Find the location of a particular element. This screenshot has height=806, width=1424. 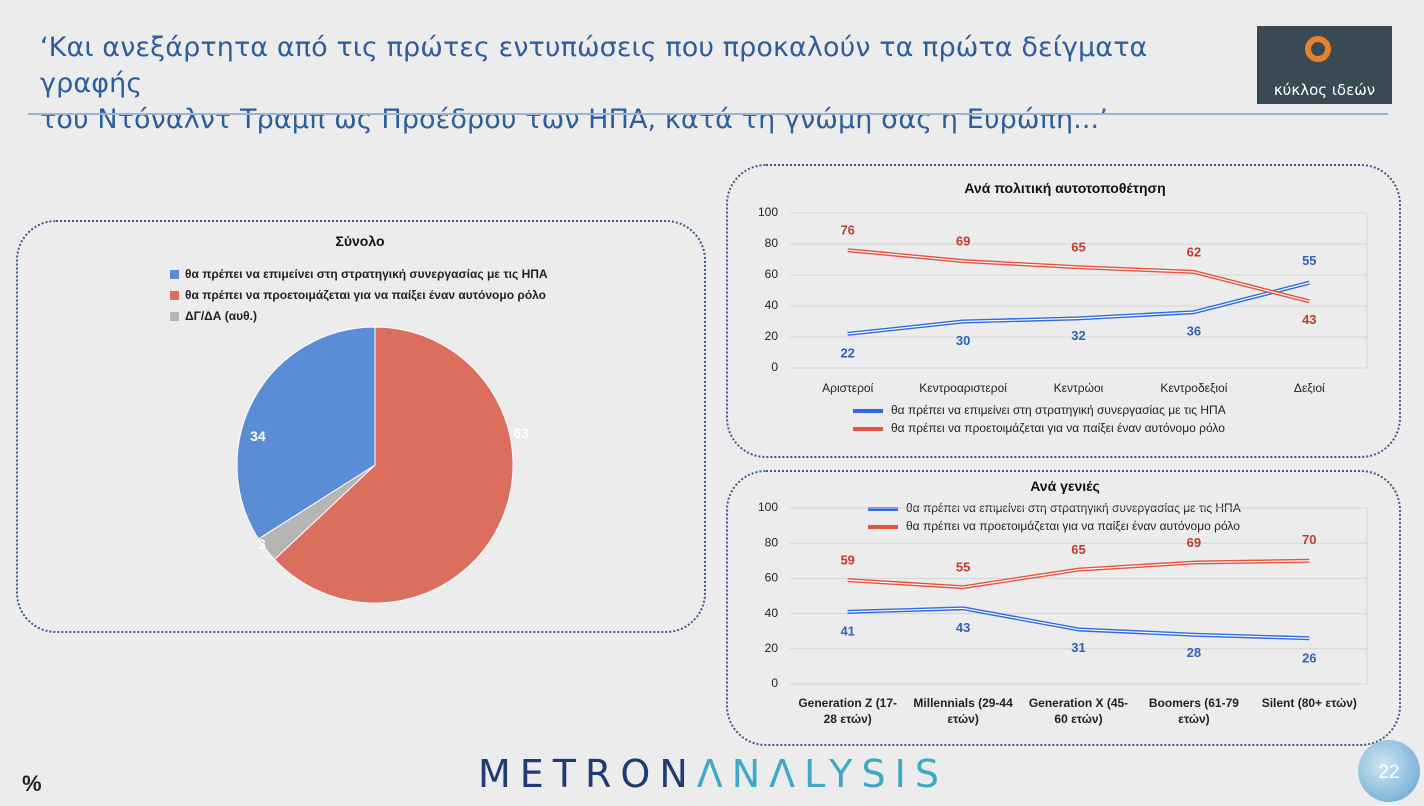

pie-data-label: 34 is located at coordinates (258, 436).